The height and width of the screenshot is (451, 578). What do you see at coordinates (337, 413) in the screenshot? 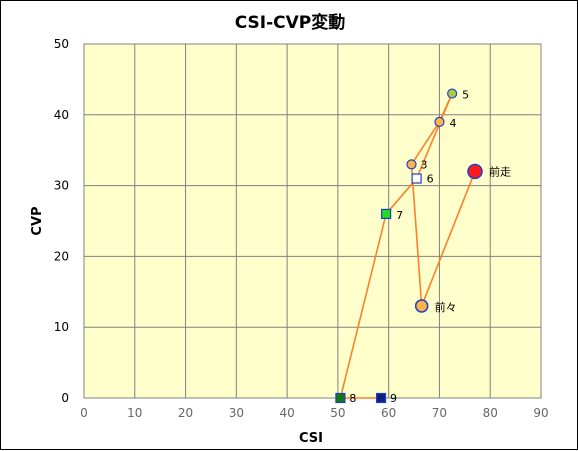
I see `x-tick-label: 50` at bounding box center [337, 413].